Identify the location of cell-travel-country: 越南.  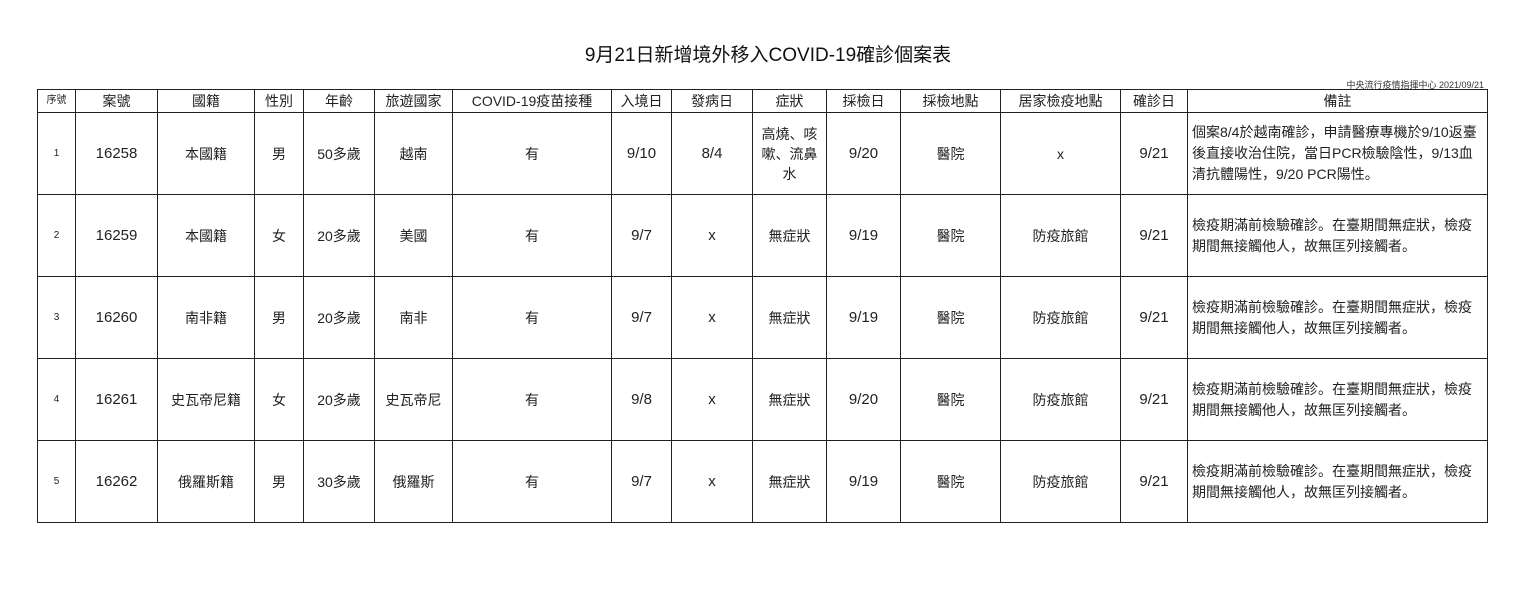
(413, 153).